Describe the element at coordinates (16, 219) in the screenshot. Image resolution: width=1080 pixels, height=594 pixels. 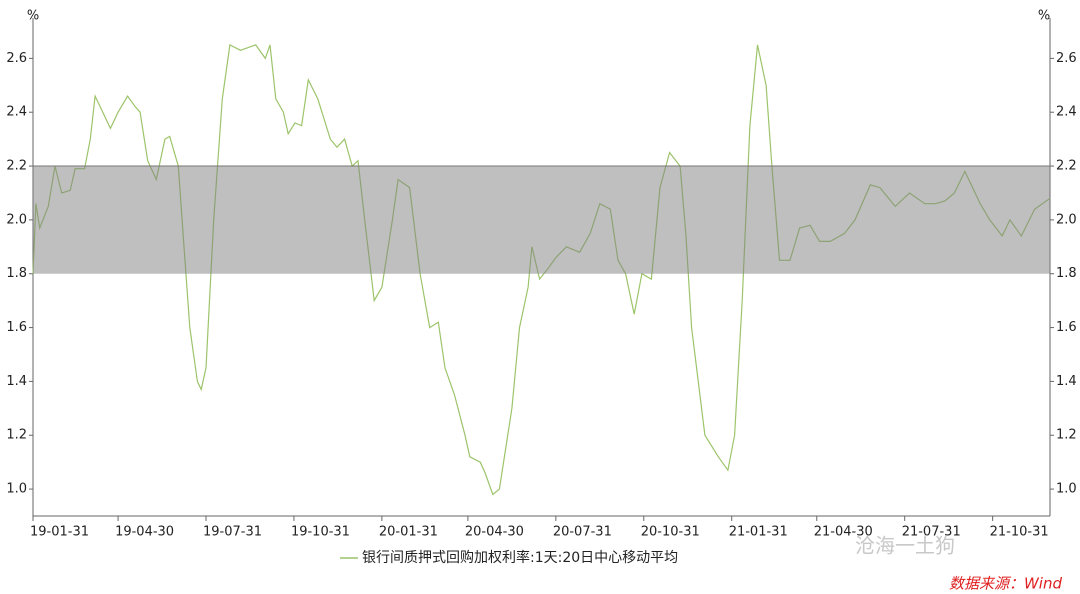
I see `y-tick-label: 2.0` at that location.